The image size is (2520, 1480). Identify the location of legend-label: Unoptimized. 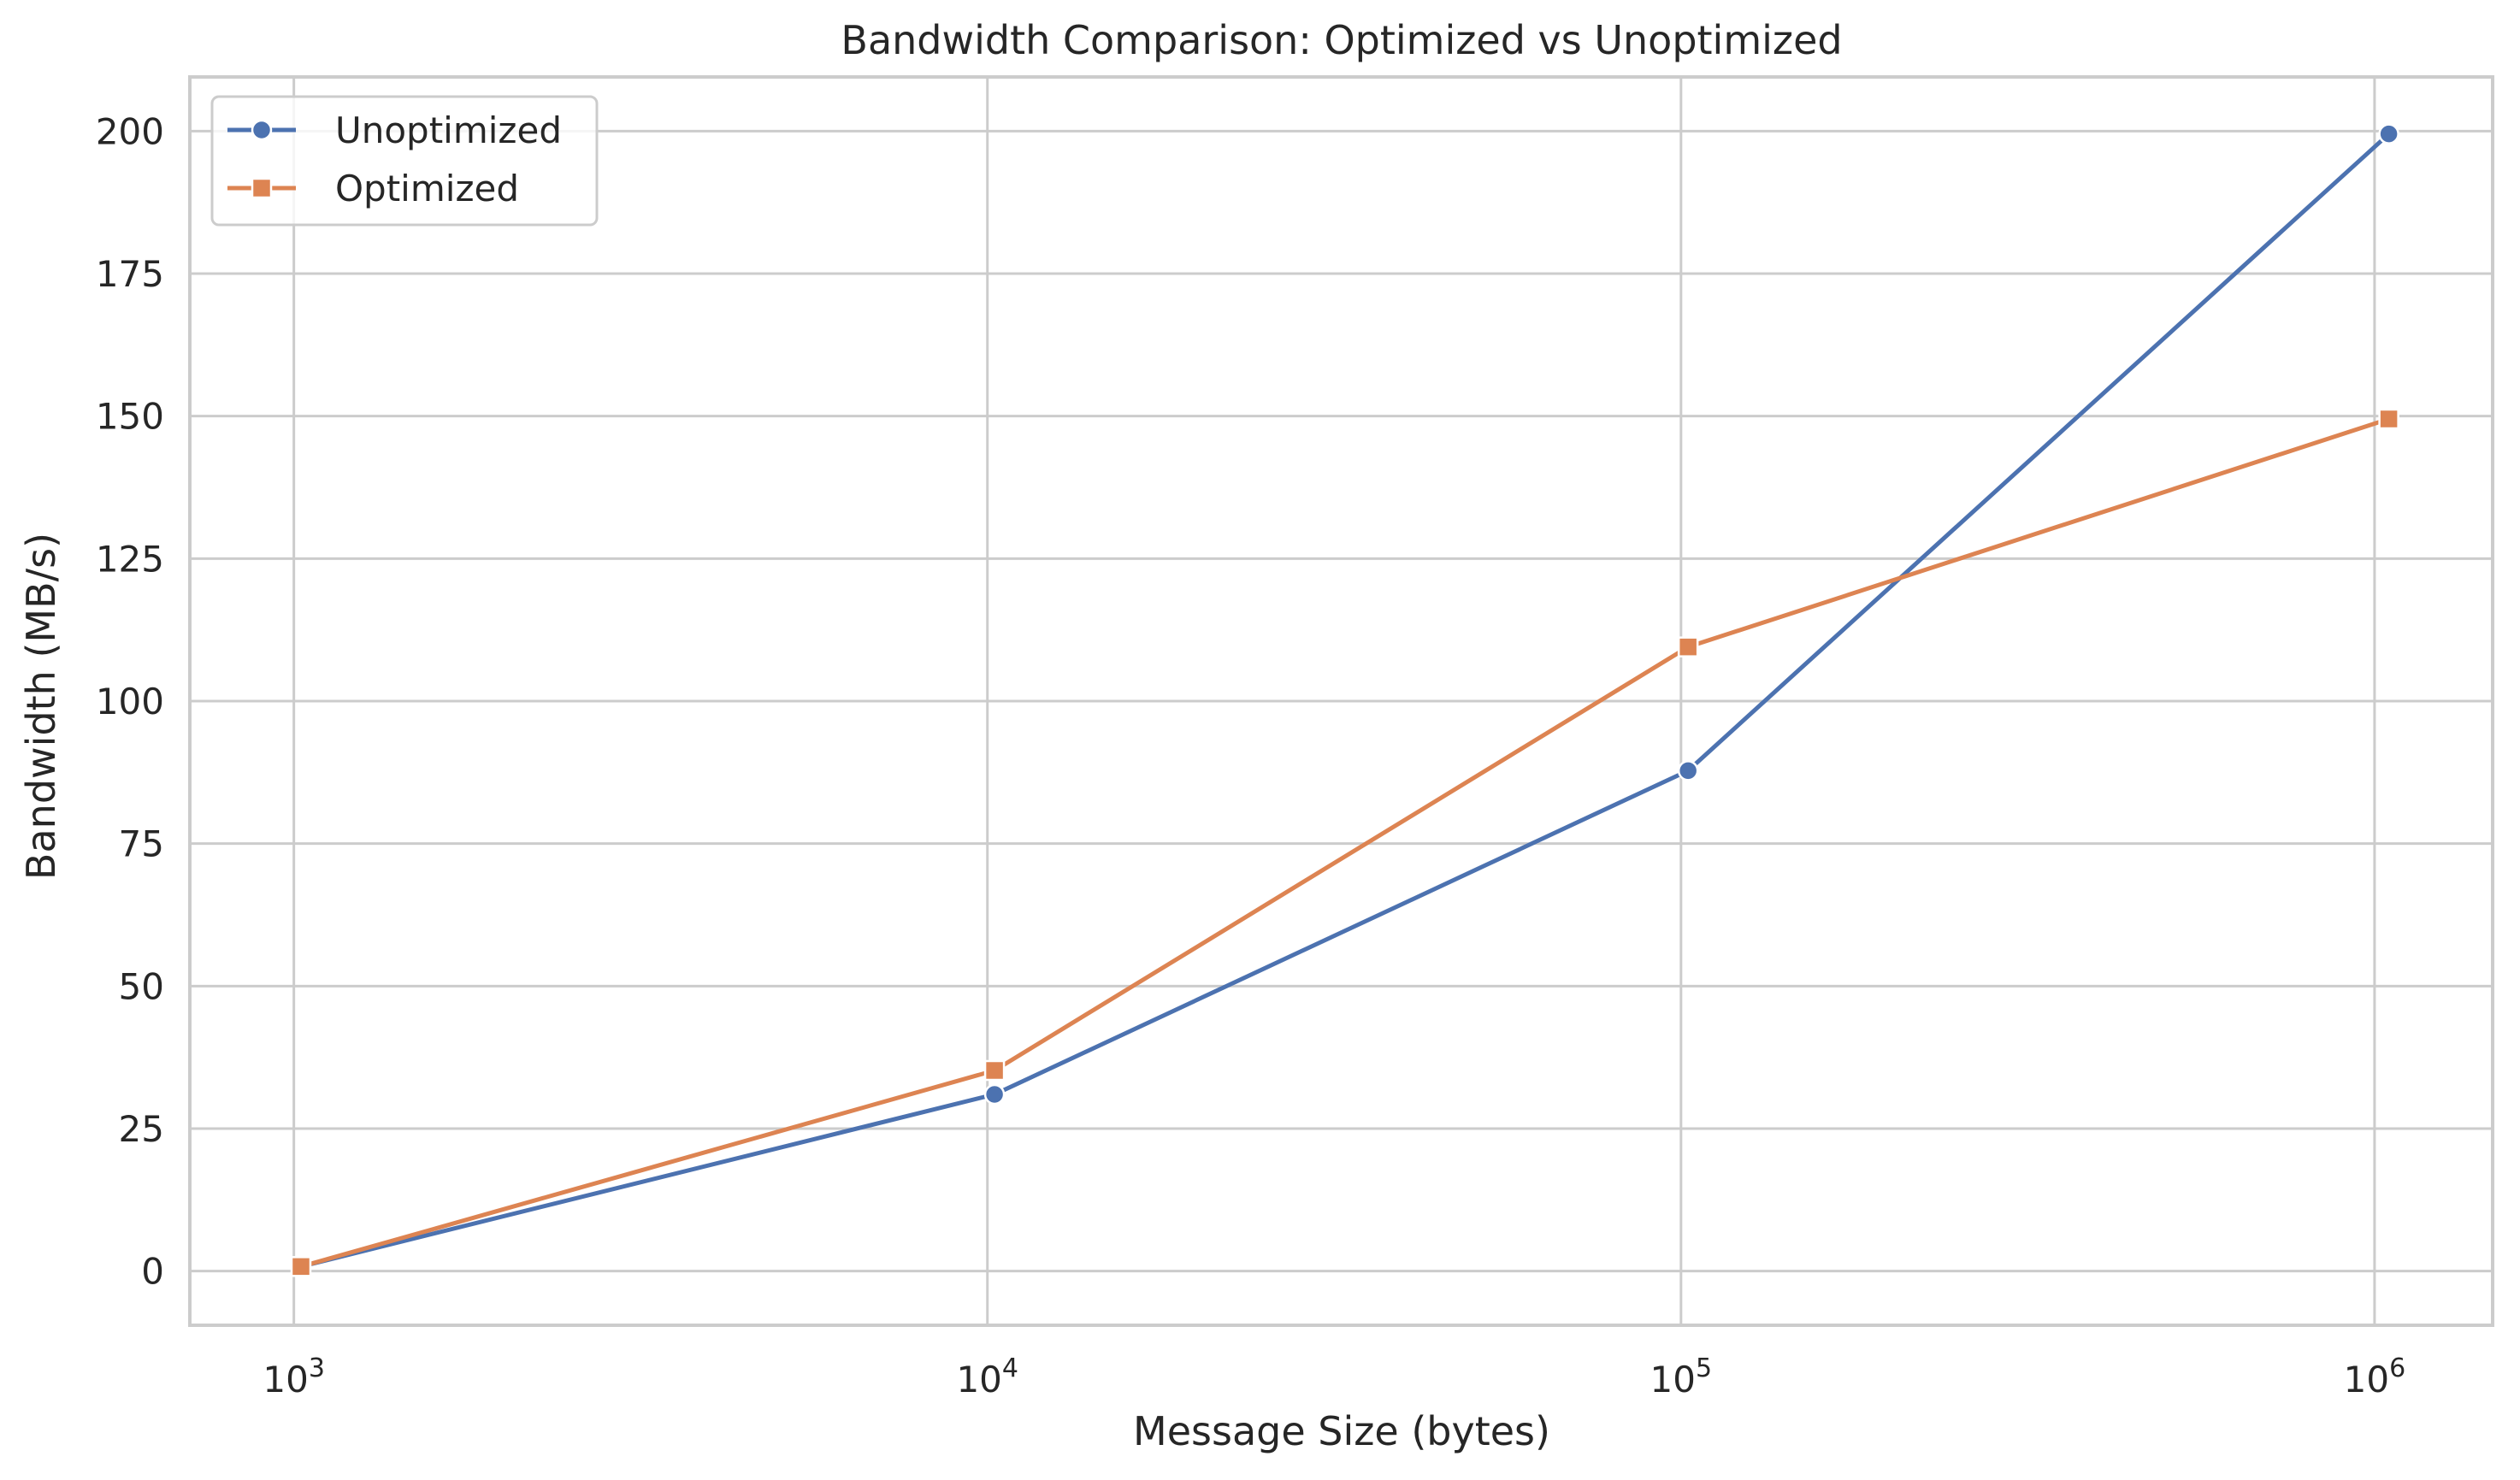
(449, 130).